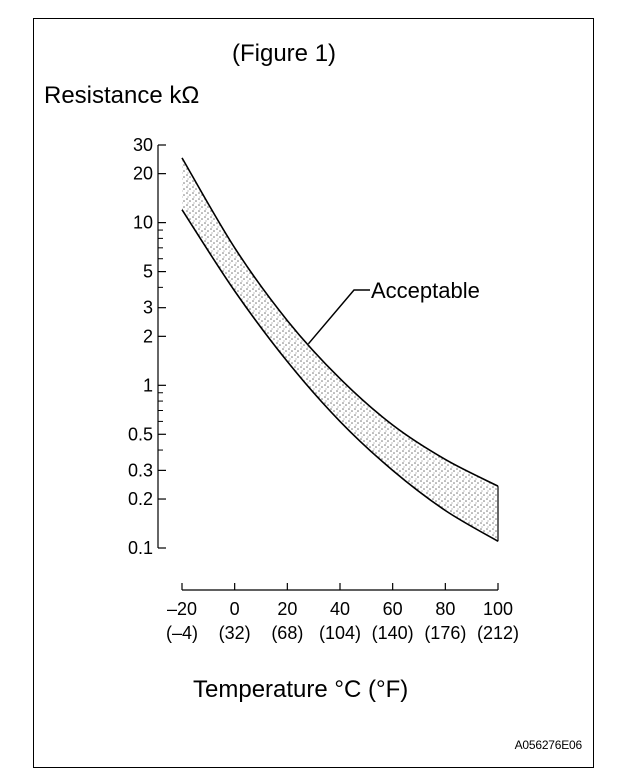  I want to click on y-tick-label-10: 10, so click(143, 223).